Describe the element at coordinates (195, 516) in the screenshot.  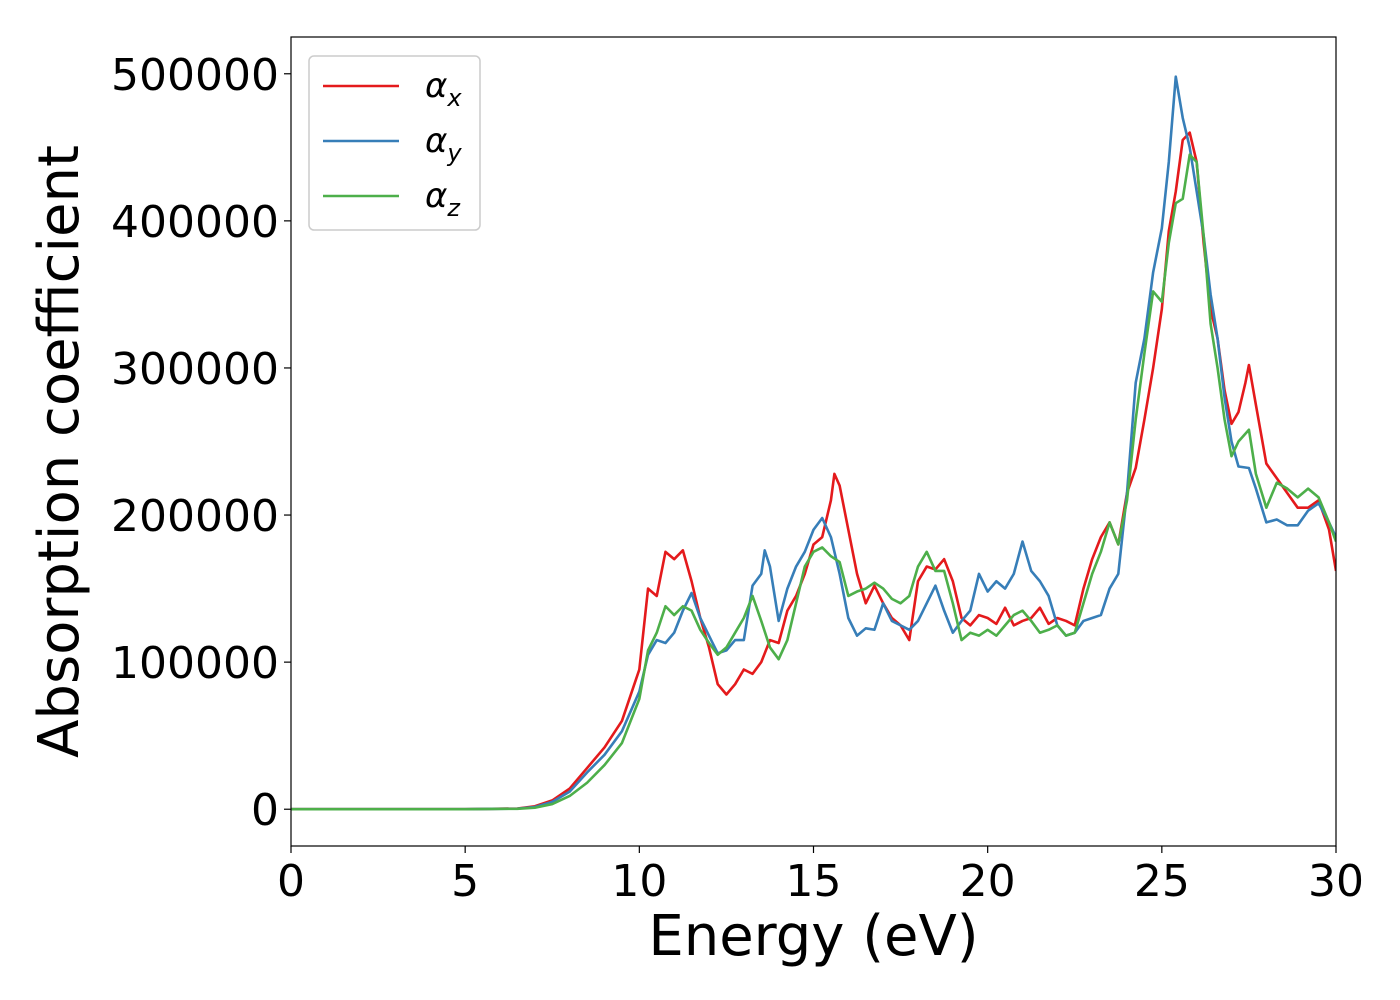
I see `y-tick-label: 200000` at that location.